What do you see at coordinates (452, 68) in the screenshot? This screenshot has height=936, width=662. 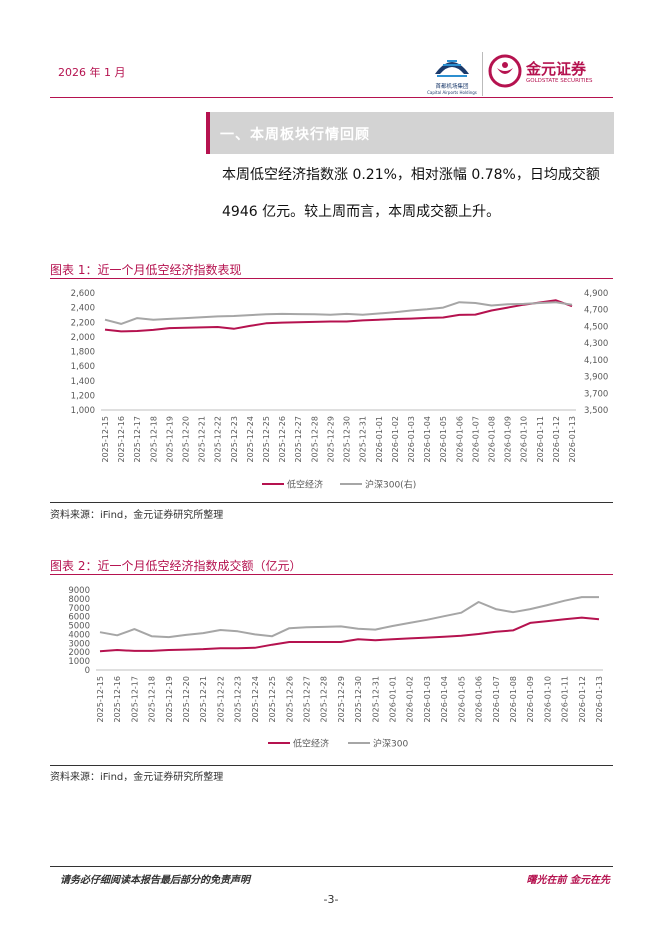 I see `capital-airports-emblem-icon` at bounding box center [452, 68].